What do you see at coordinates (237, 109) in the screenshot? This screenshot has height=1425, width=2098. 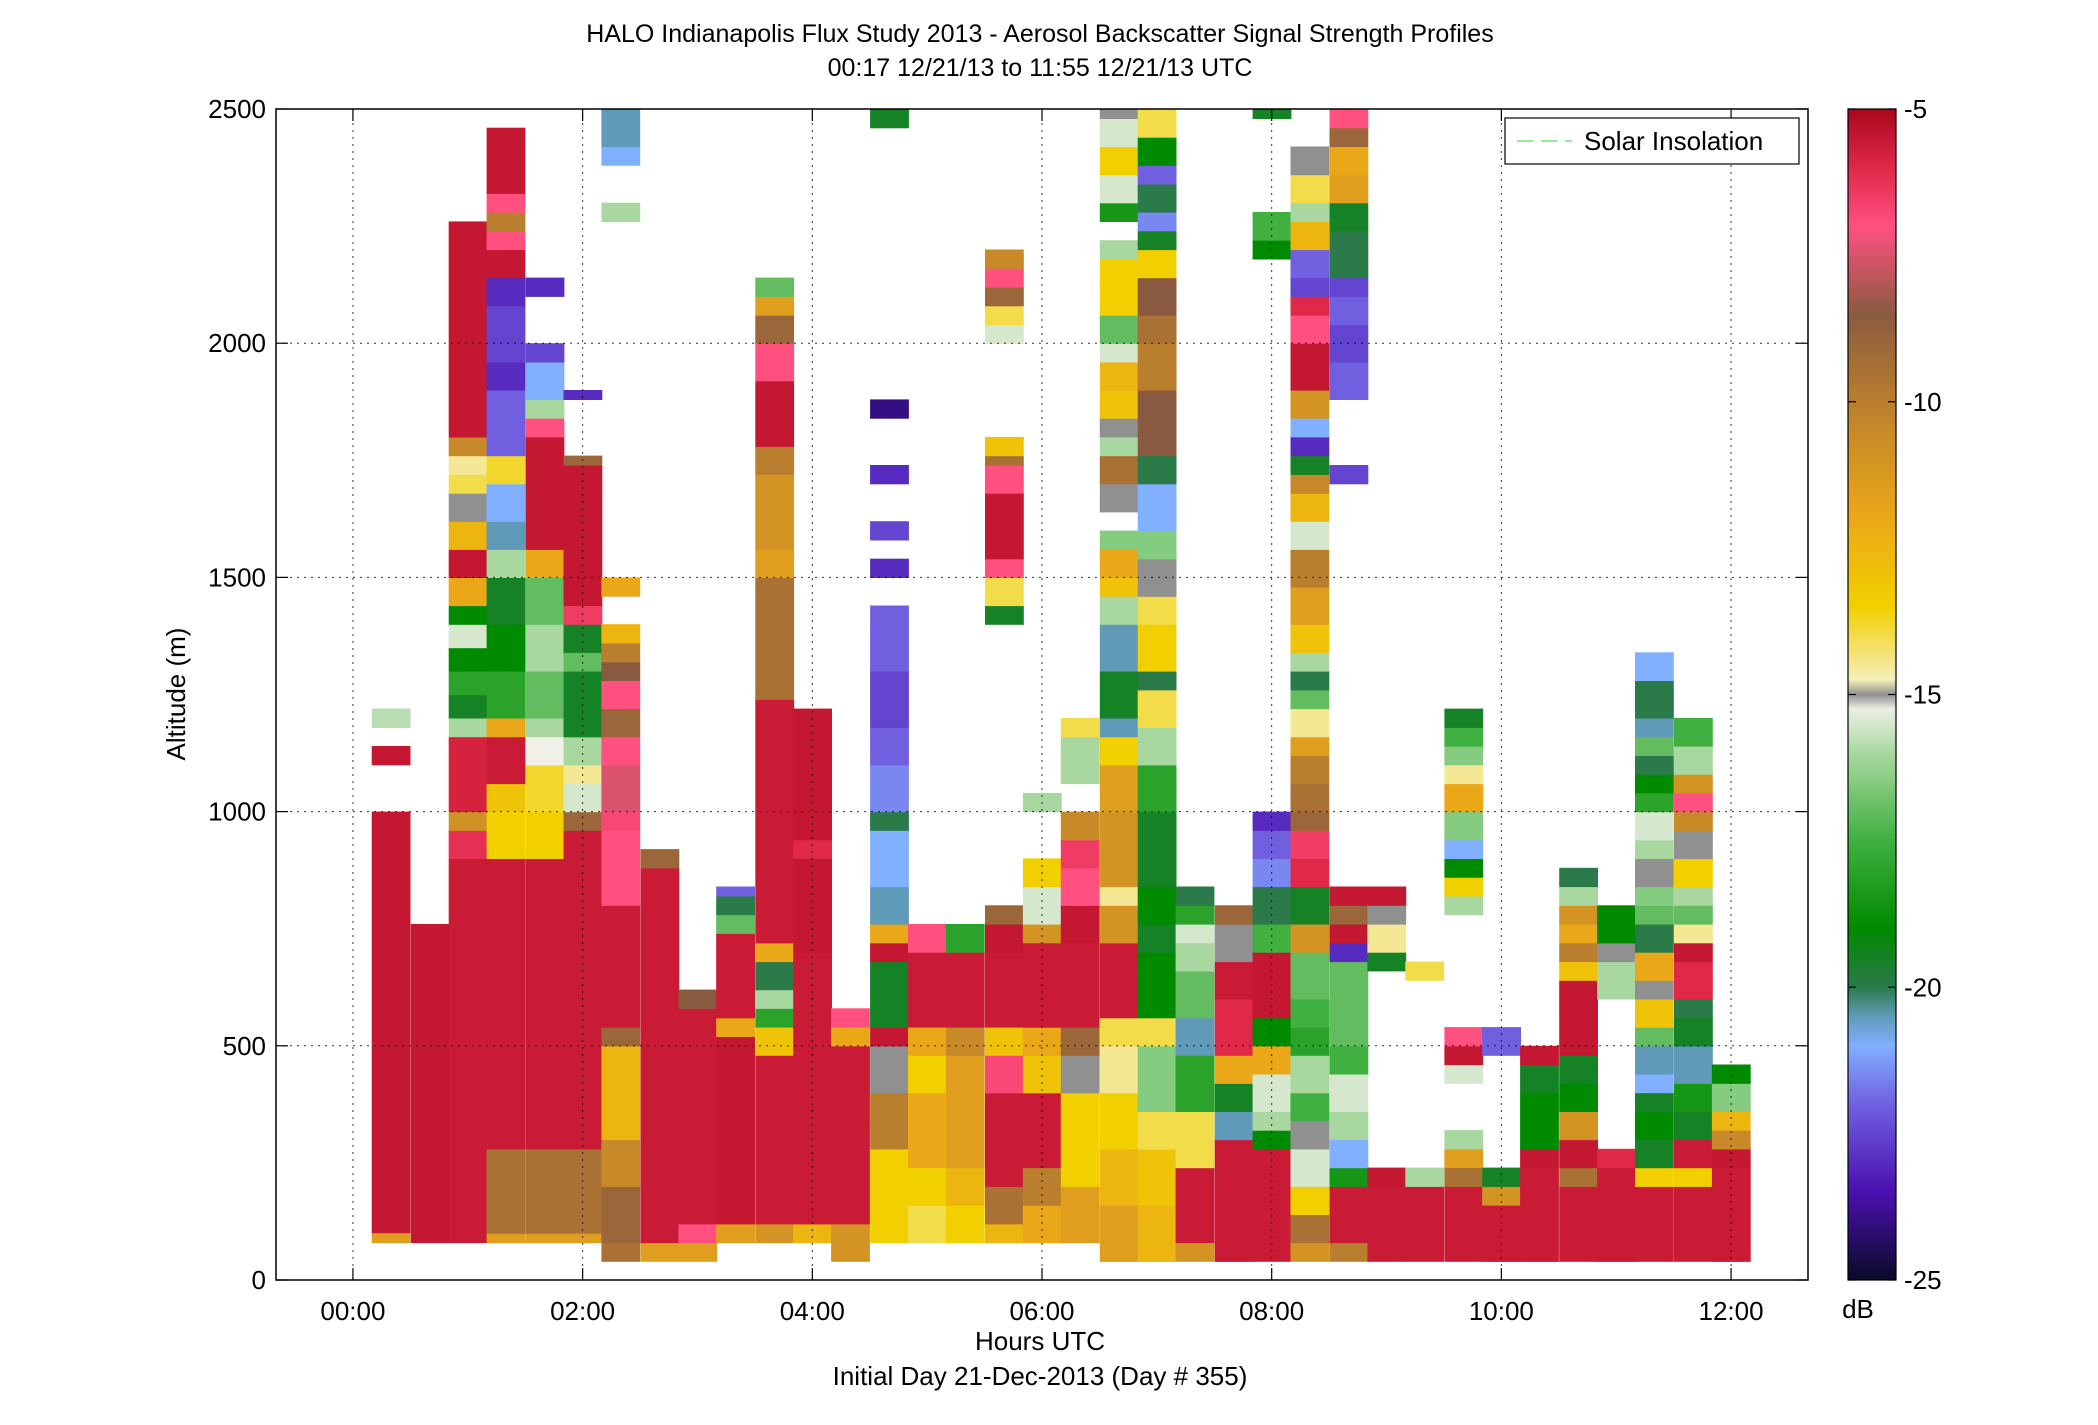 I see `y-tick-label: 2500` at bounding box center [237, 109].